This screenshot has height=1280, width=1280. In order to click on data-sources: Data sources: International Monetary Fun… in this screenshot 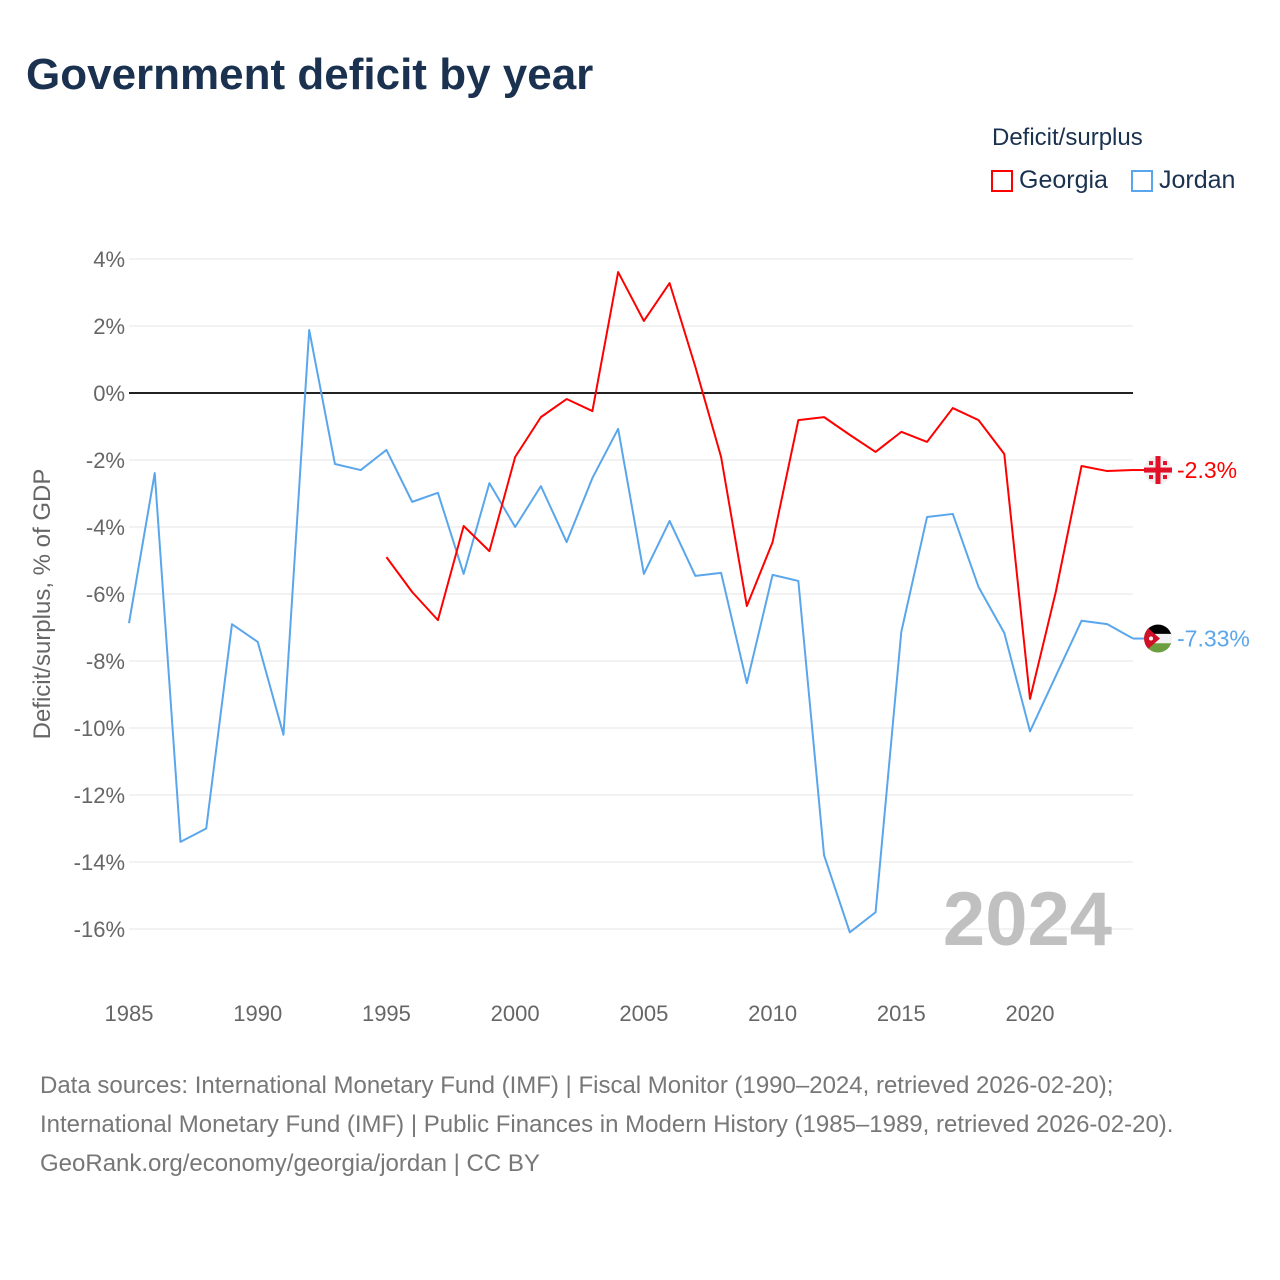, I will do `click(640, 1124)`.